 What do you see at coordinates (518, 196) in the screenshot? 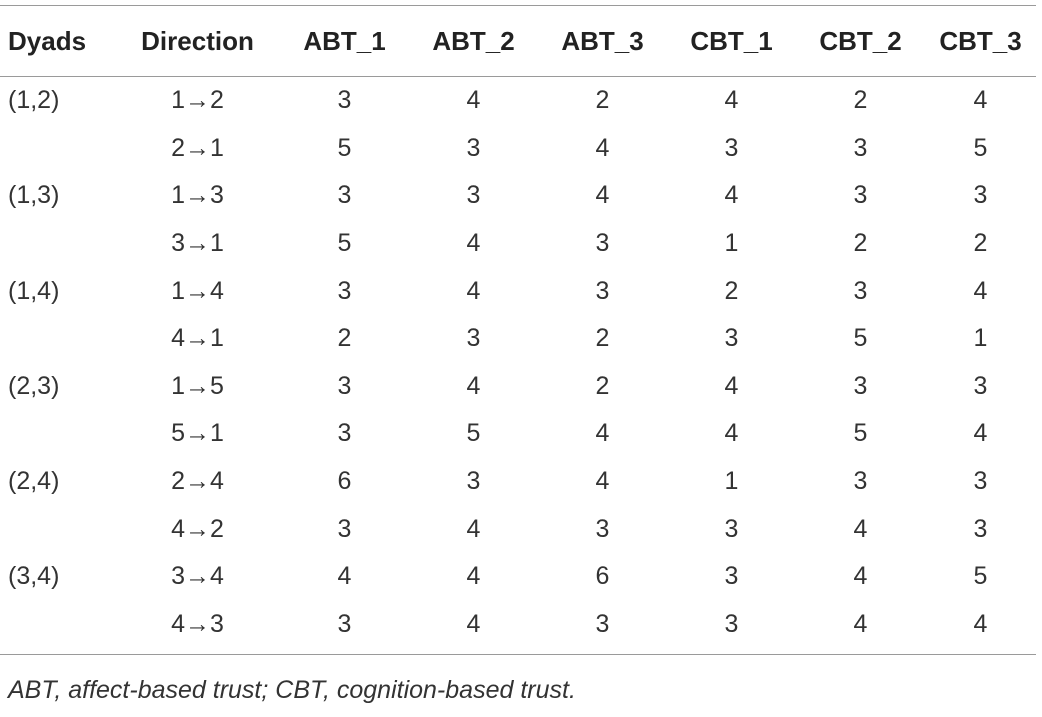
I see `table-row: (1,3) 1→3 3 3 4 4 3 3` at bounding box center [518, 196].